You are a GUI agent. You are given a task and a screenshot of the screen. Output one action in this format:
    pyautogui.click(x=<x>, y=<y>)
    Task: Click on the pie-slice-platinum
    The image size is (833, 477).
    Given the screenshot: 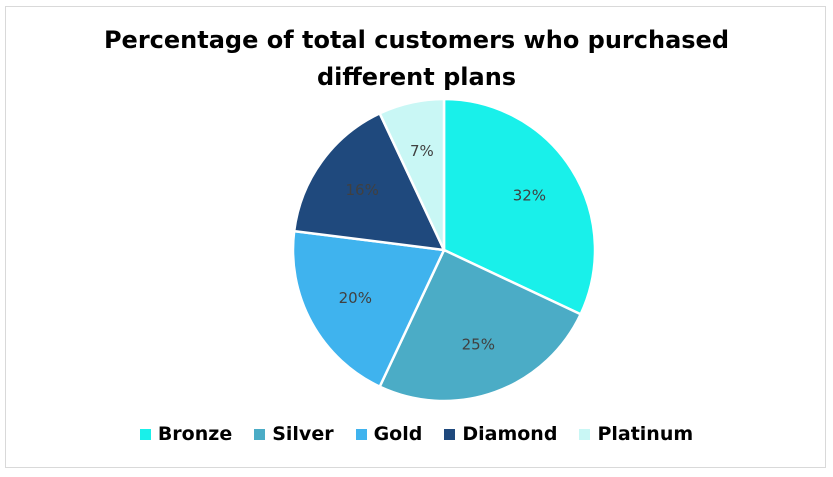 What is the action you would take?
    pyautogui.click(x=412, y=174)
    